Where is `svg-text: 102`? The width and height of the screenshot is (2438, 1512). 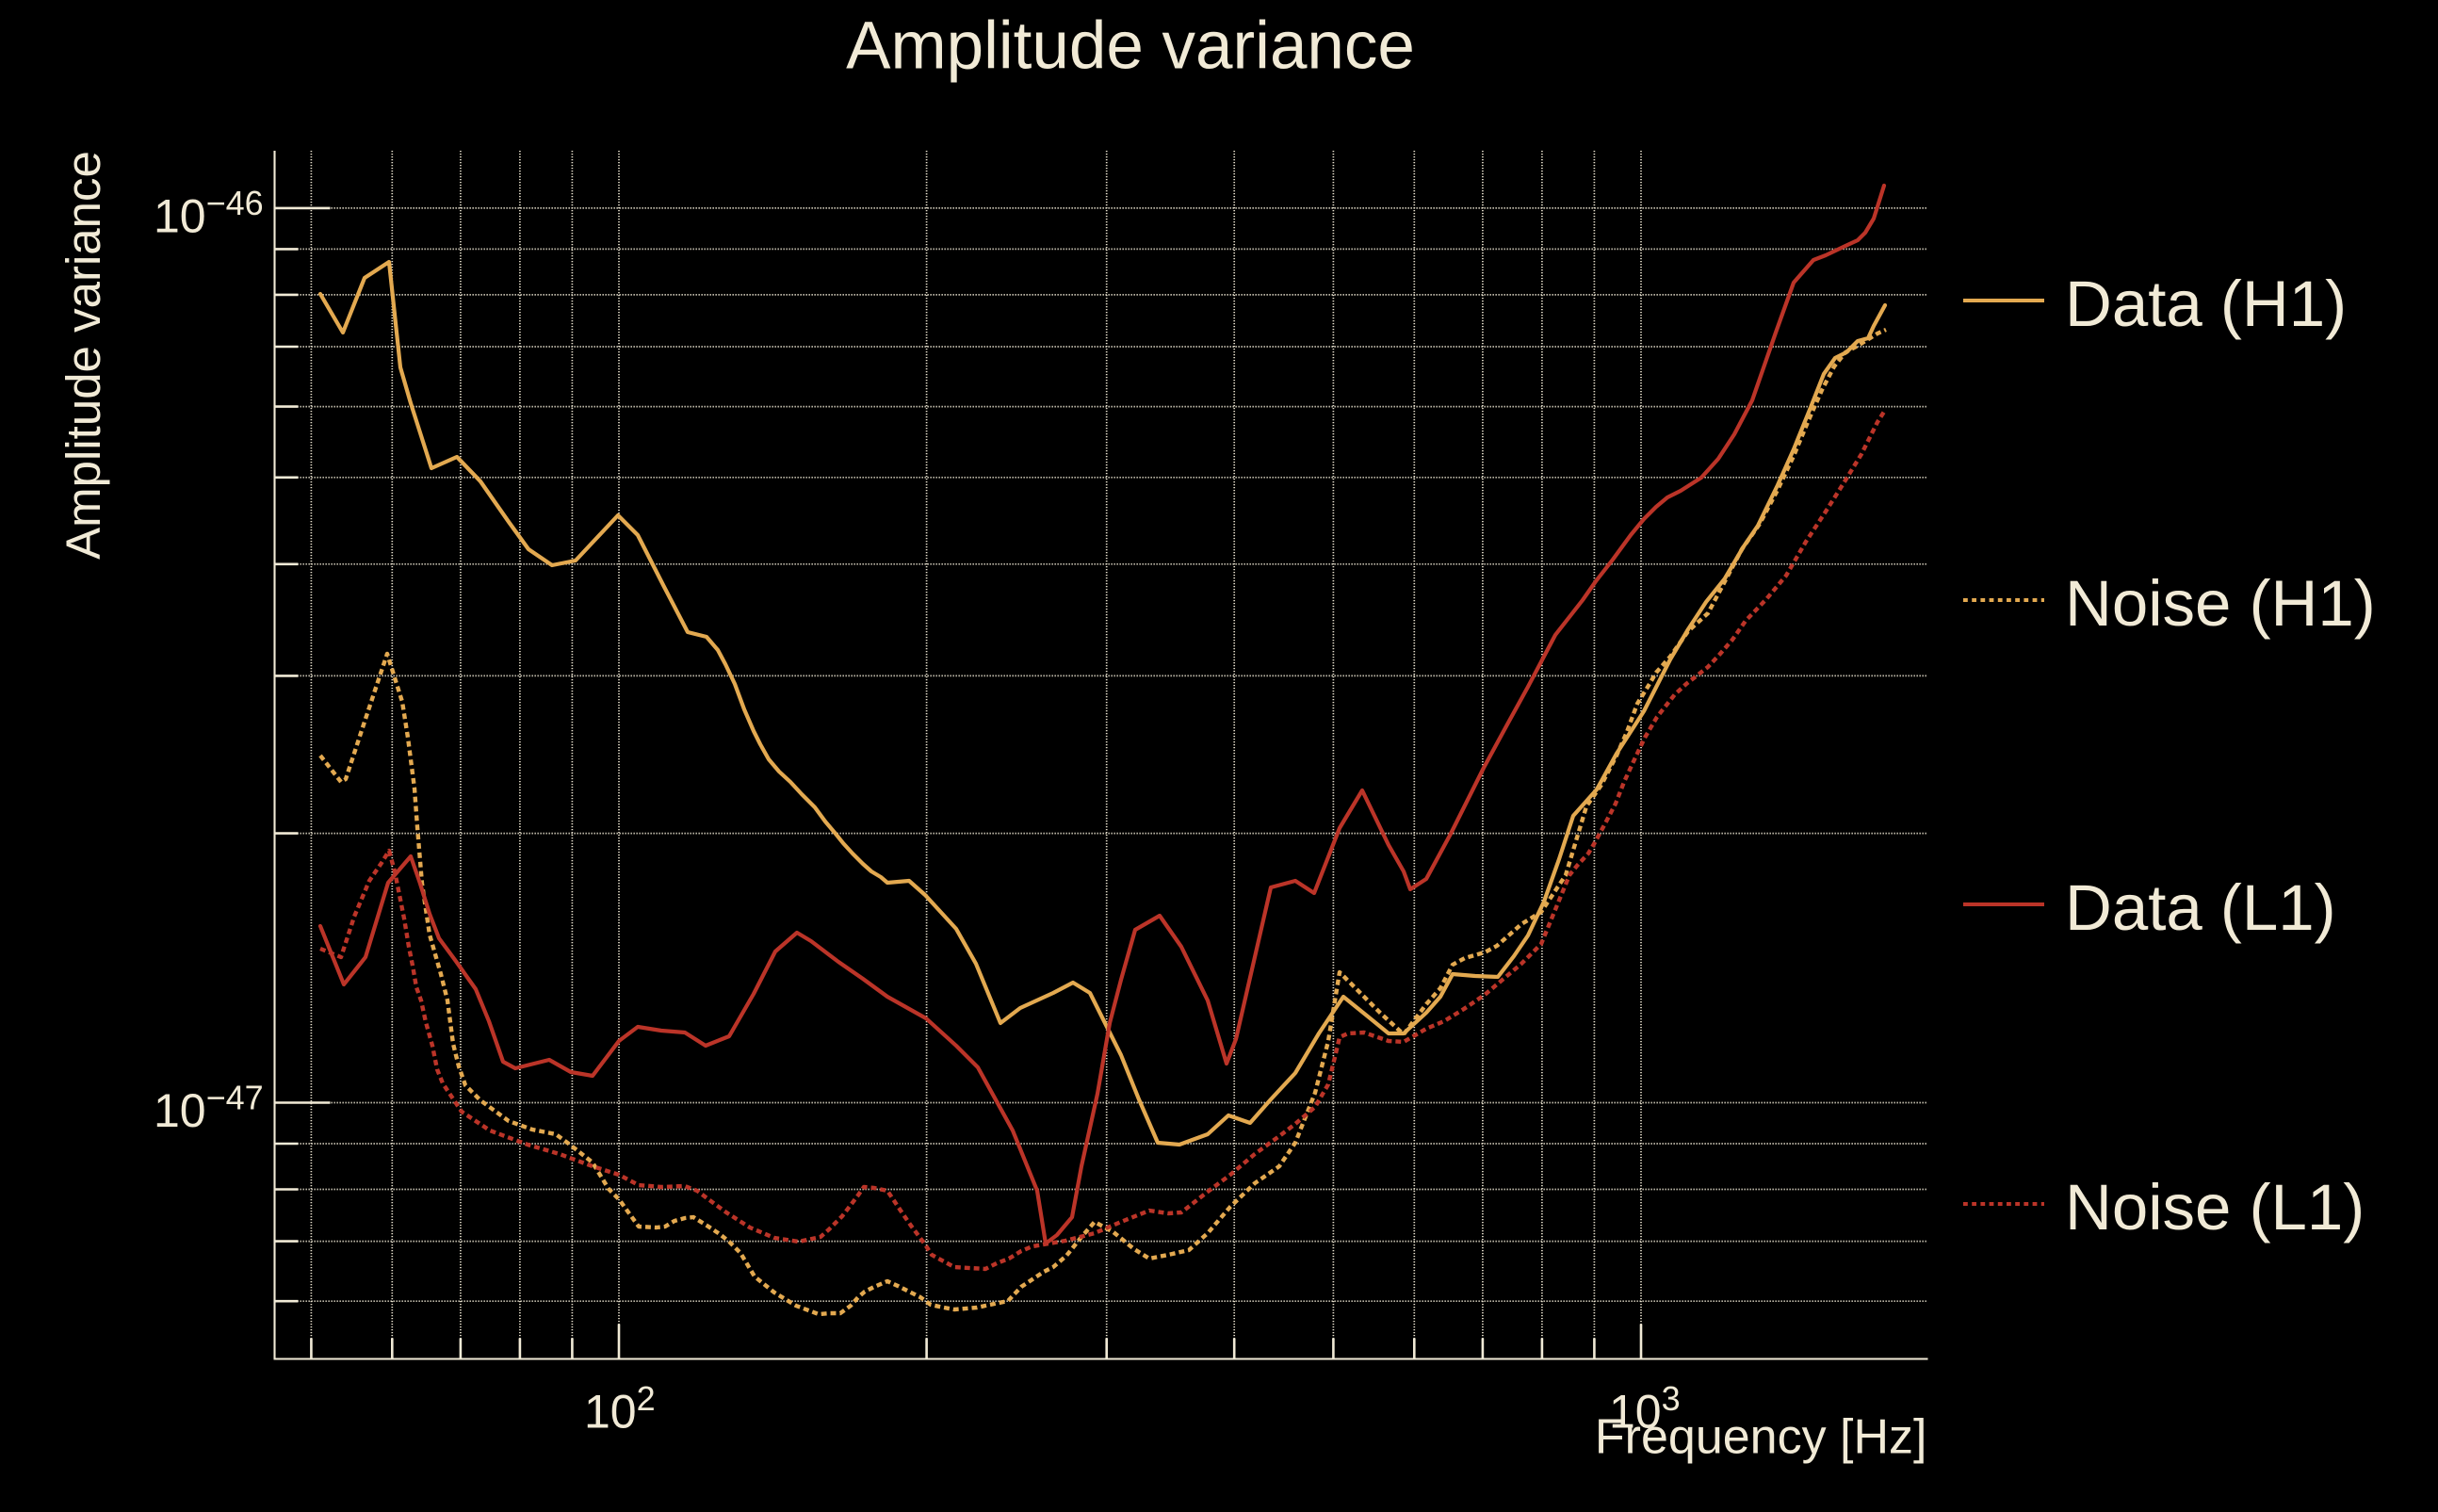
svg-text: 102 is located at coordinates (620, 1409).